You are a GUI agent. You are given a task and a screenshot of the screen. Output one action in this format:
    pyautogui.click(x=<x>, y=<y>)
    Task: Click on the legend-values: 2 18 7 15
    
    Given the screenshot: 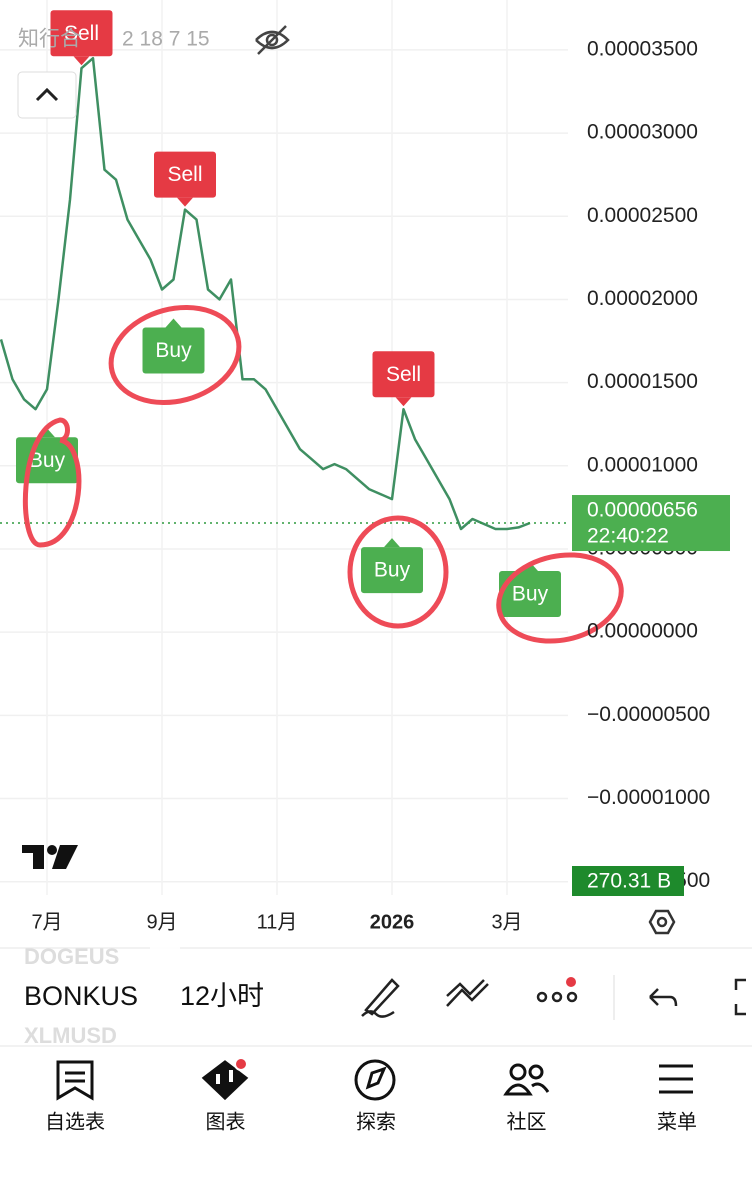 What is the action you would take?
    pyautogui.click(x=166, y=39)
    